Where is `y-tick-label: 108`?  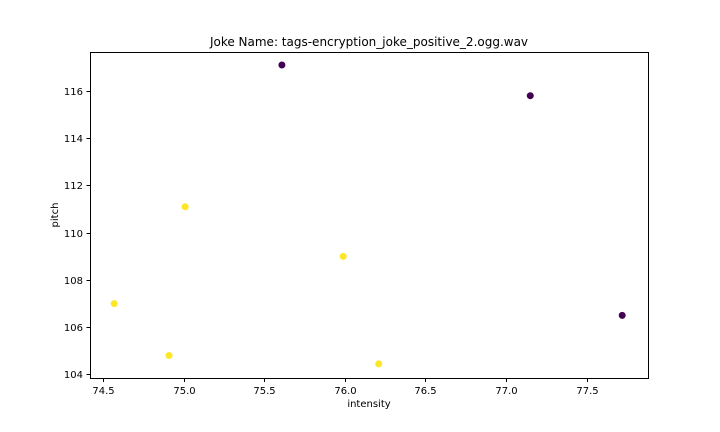
y-tick-label: 108 is located at coordinates (73, 281).